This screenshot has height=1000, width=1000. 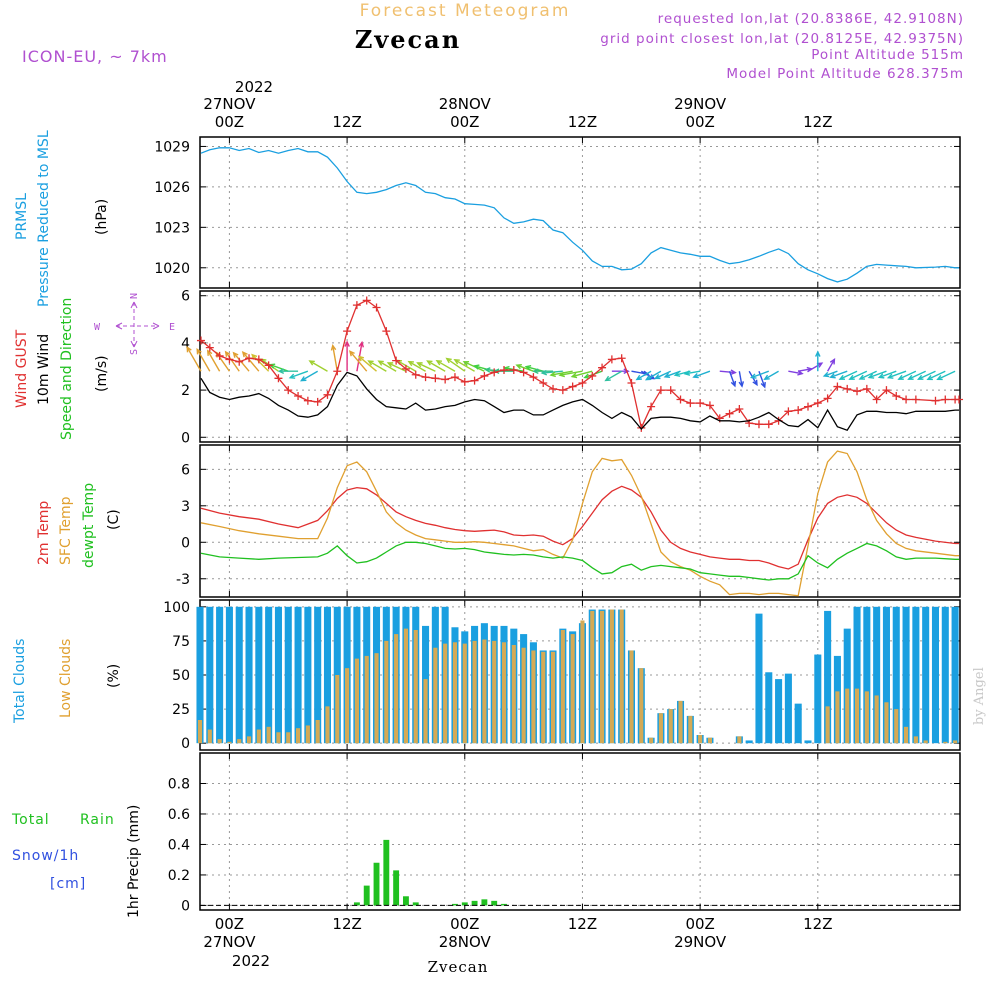 What do you see at coordinates (134, 324) in the screenshot?
I see `compass-icon: N S W E` at bounding box center [134, 324].